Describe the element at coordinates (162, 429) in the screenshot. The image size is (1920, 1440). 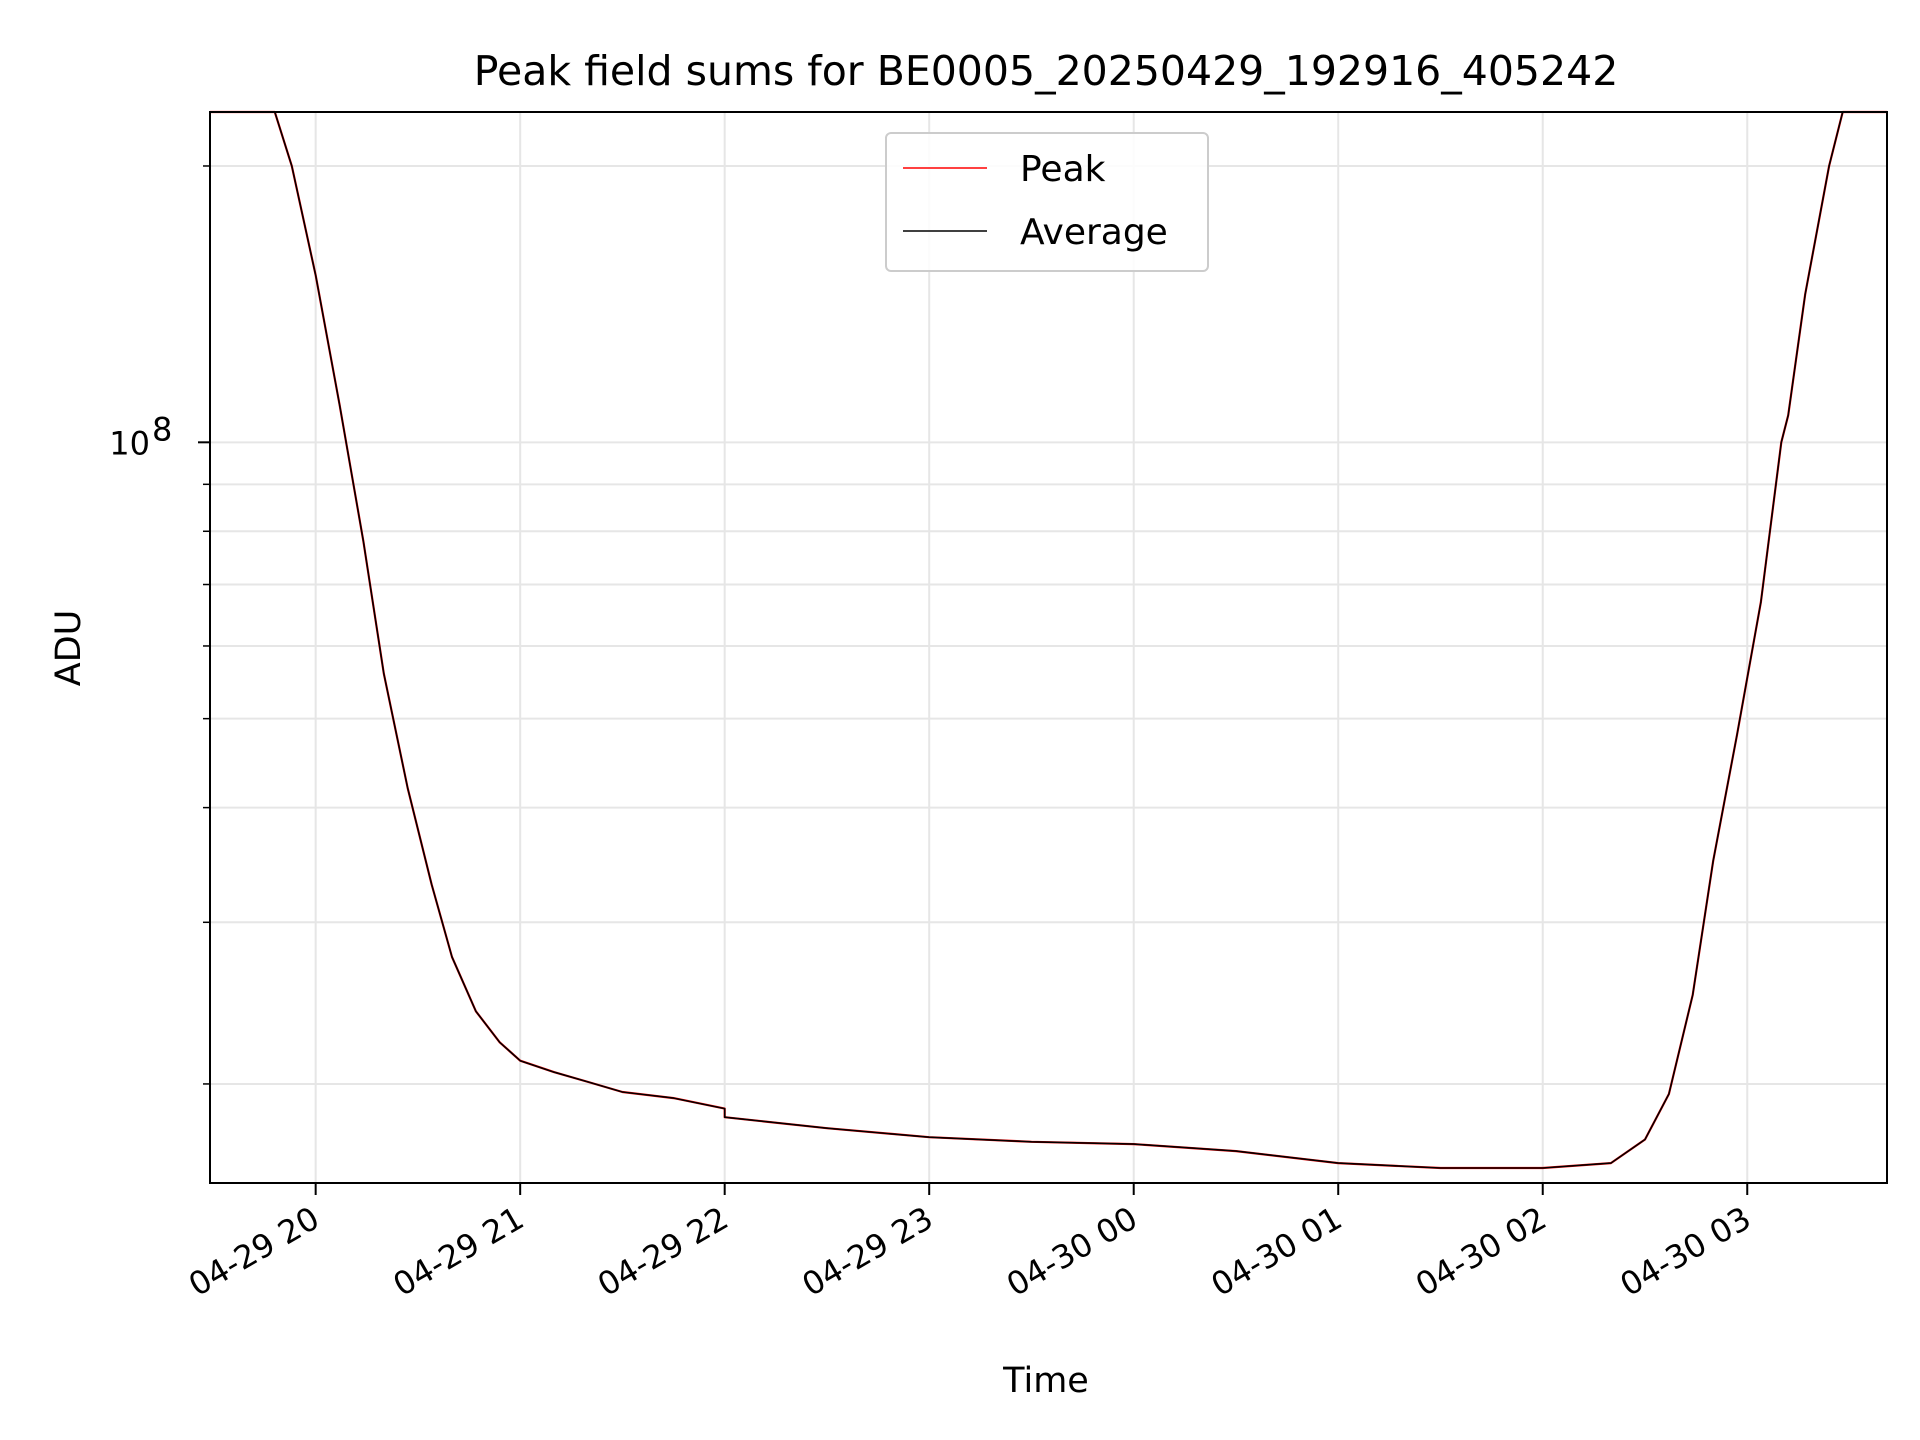
I see `y-tick-exponent: 8` at that location.